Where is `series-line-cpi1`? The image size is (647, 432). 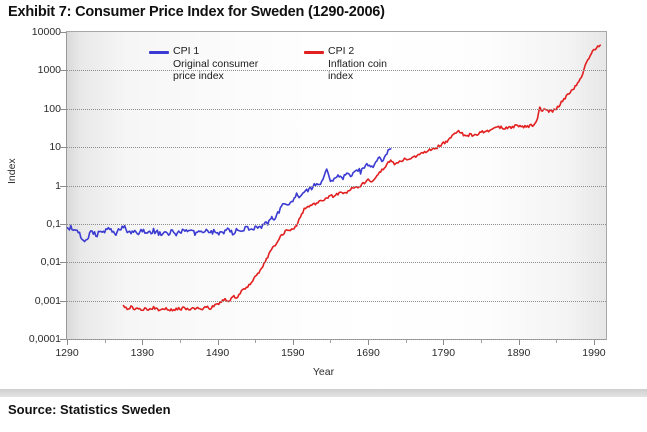 series-line-cpi1 is located at coordinates (229, 195).